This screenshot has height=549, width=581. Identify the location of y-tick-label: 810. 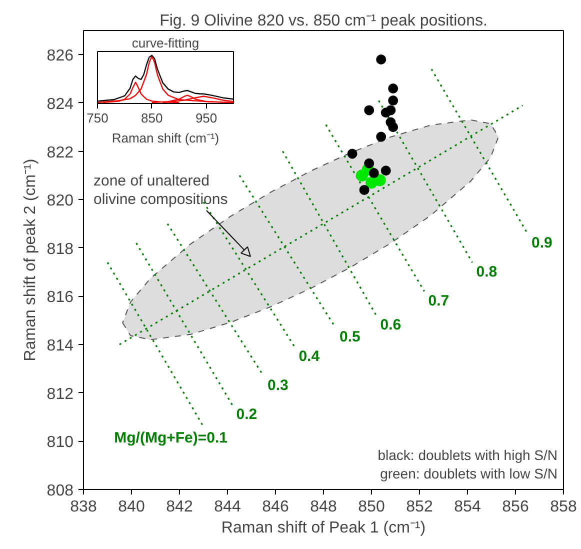
(60, 443).